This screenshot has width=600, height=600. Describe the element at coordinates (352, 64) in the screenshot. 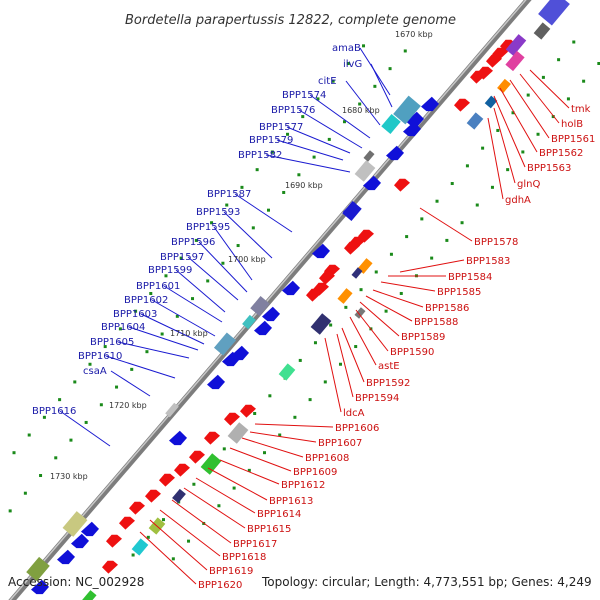

I see `forward-gene-label: ilvG` at that location.